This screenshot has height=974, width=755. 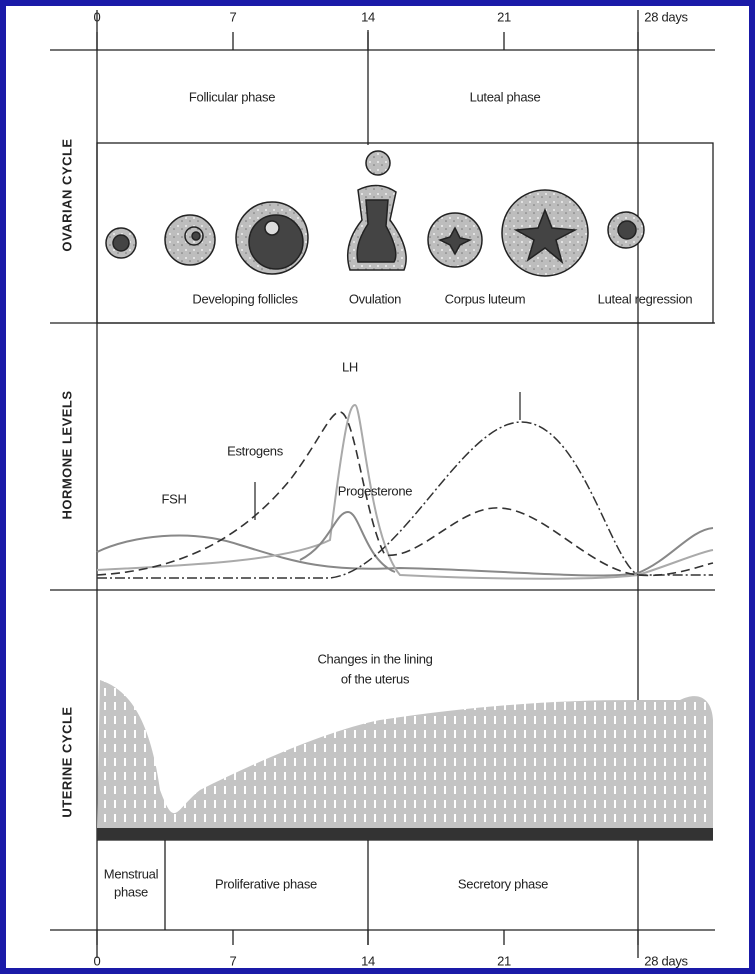 I want to click on row-label: UTERINE CYCLE, so click(x=66, y=761).